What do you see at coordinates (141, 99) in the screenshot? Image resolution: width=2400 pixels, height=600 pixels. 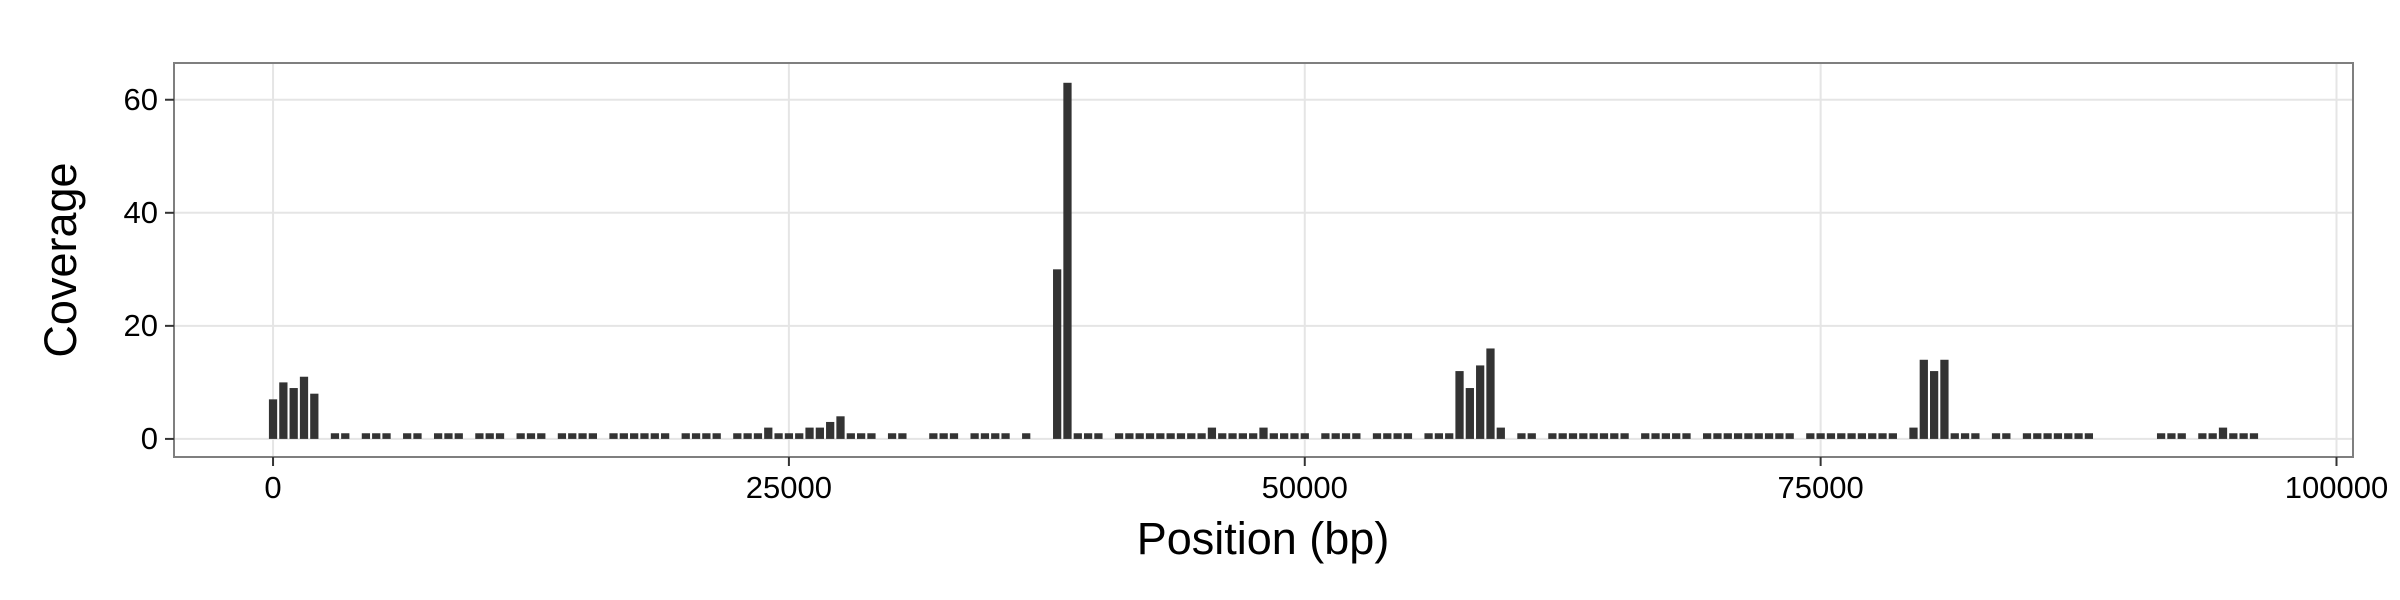 I see `y-tick-label: 60` at bounding box center [141, 99].